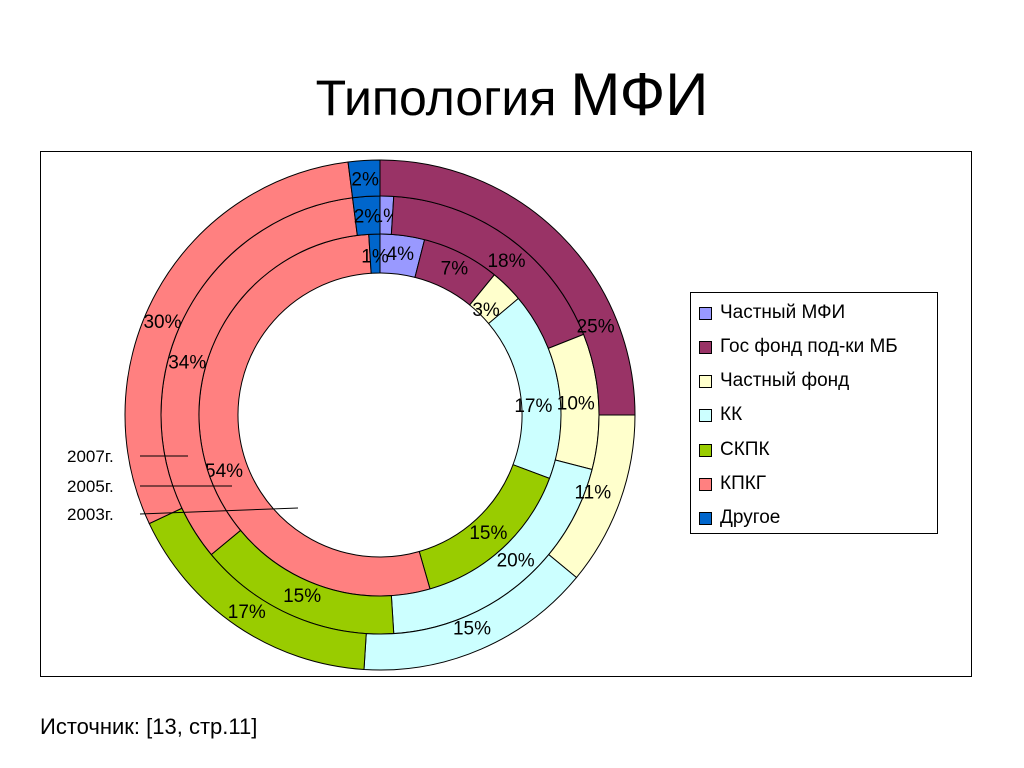  I want to click on legend-label: Частный фонд, so click(785, 380).